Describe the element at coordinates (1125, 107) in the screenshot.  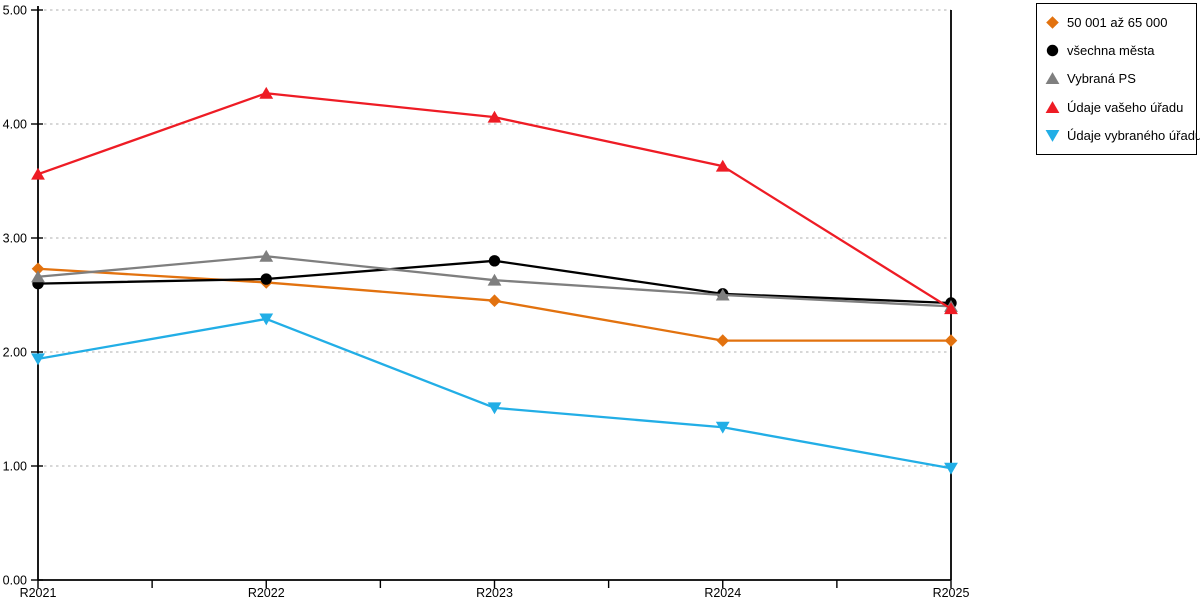
I see `legend-label: Údaje vašeho úřadu` at that location.